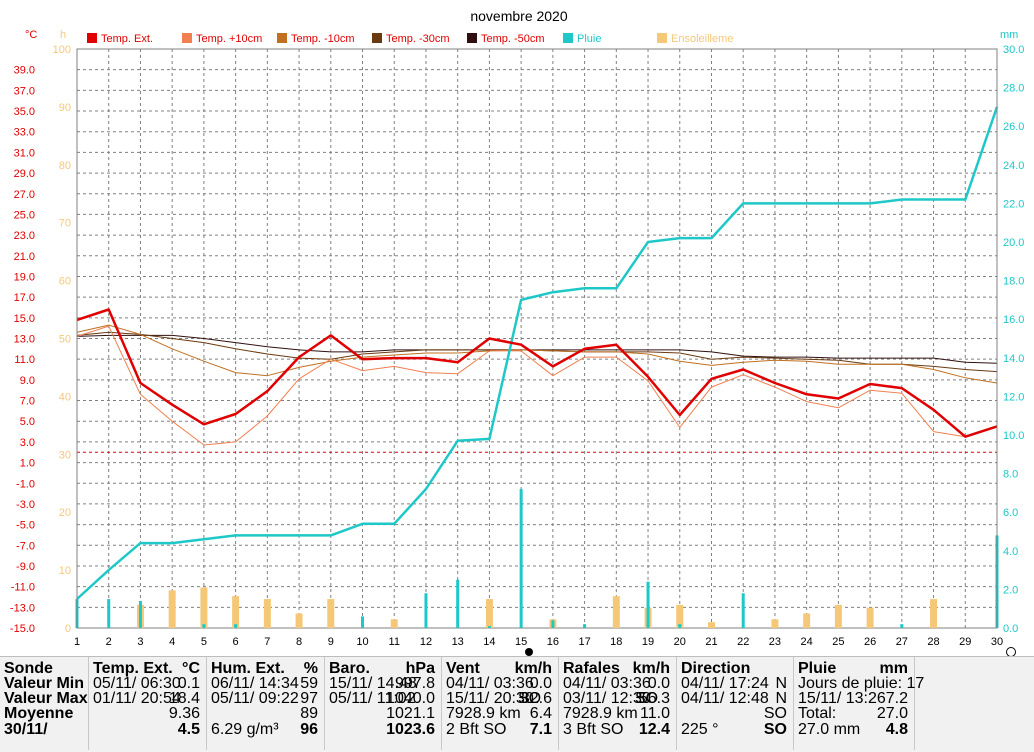  I want to click on direction-max-date: 04/11/ 12:48, so click(725, 698).